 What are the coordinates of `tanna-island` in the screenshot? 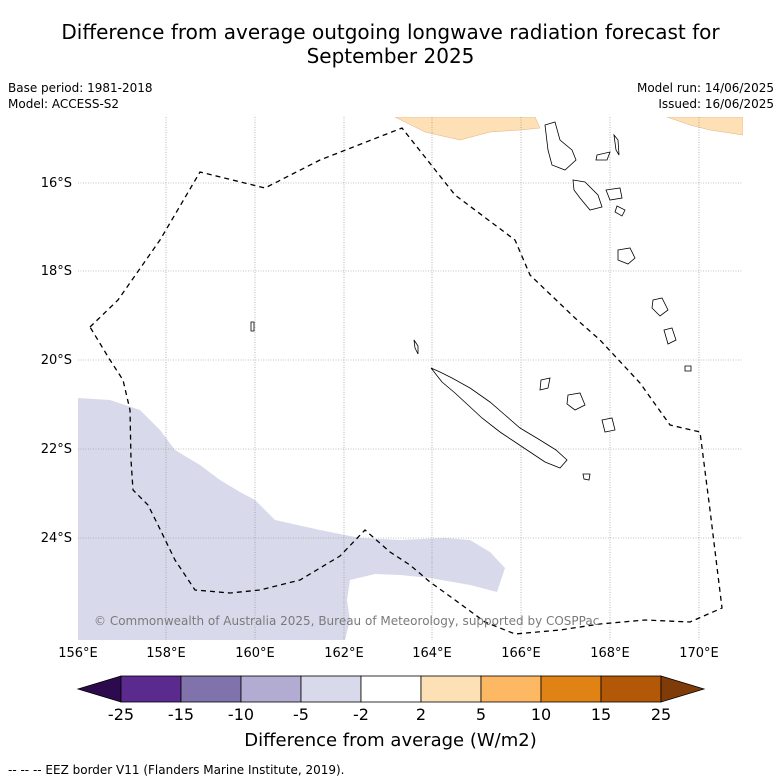 It's located at (670, 336).